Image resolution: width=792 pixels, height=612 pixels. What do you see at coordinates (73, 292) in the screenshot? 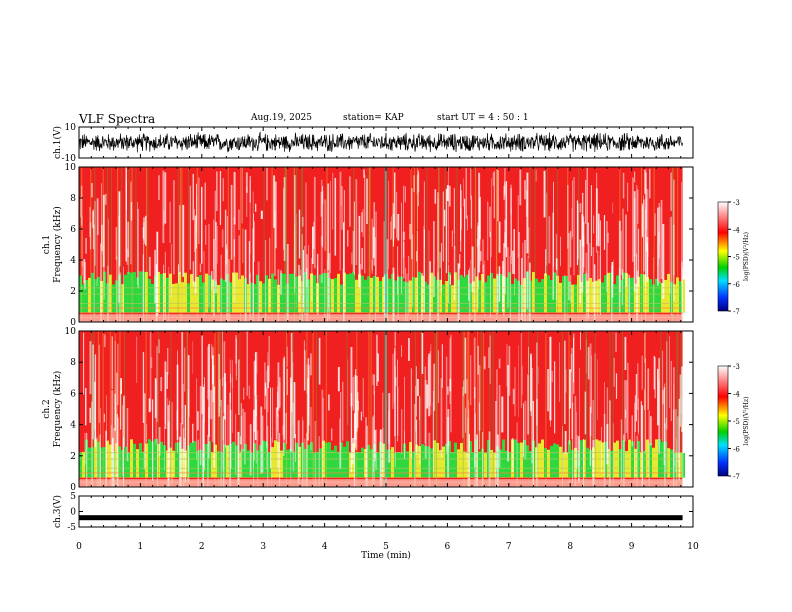
I see `y-tick-label: 2` at bounding box center [73, 292].